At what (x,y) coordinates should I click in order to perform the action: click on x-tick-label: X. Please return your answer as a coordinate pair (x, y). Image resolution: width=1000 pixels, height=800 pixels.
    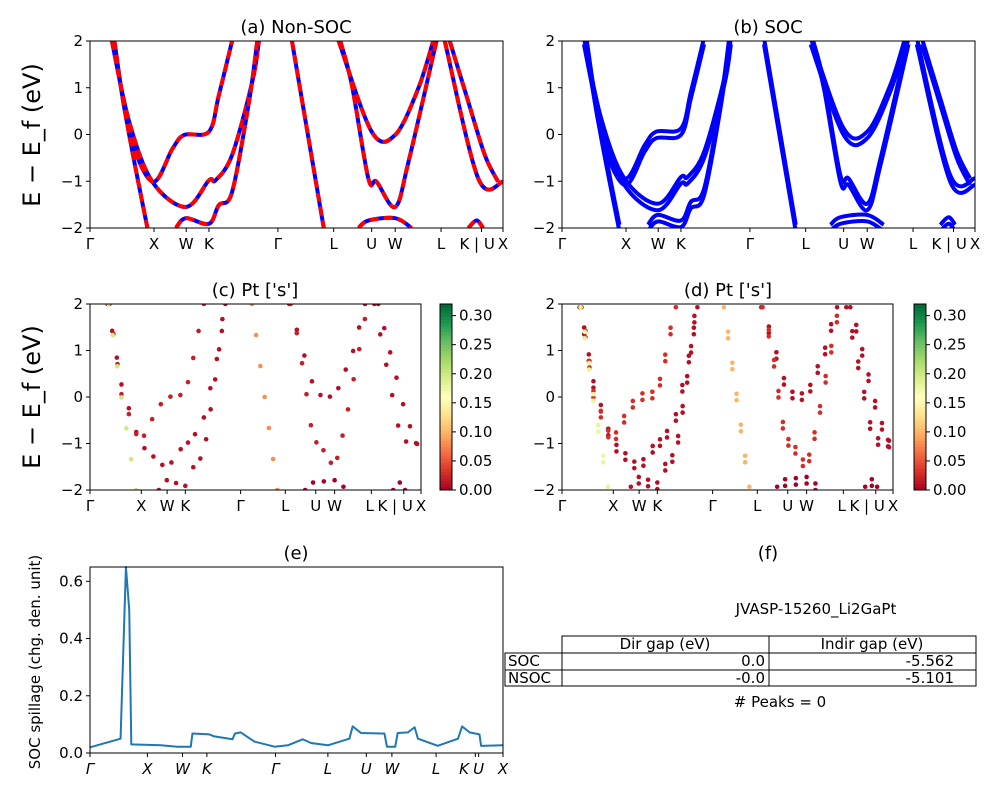
    Looking at the image, I should click on (147, 769).